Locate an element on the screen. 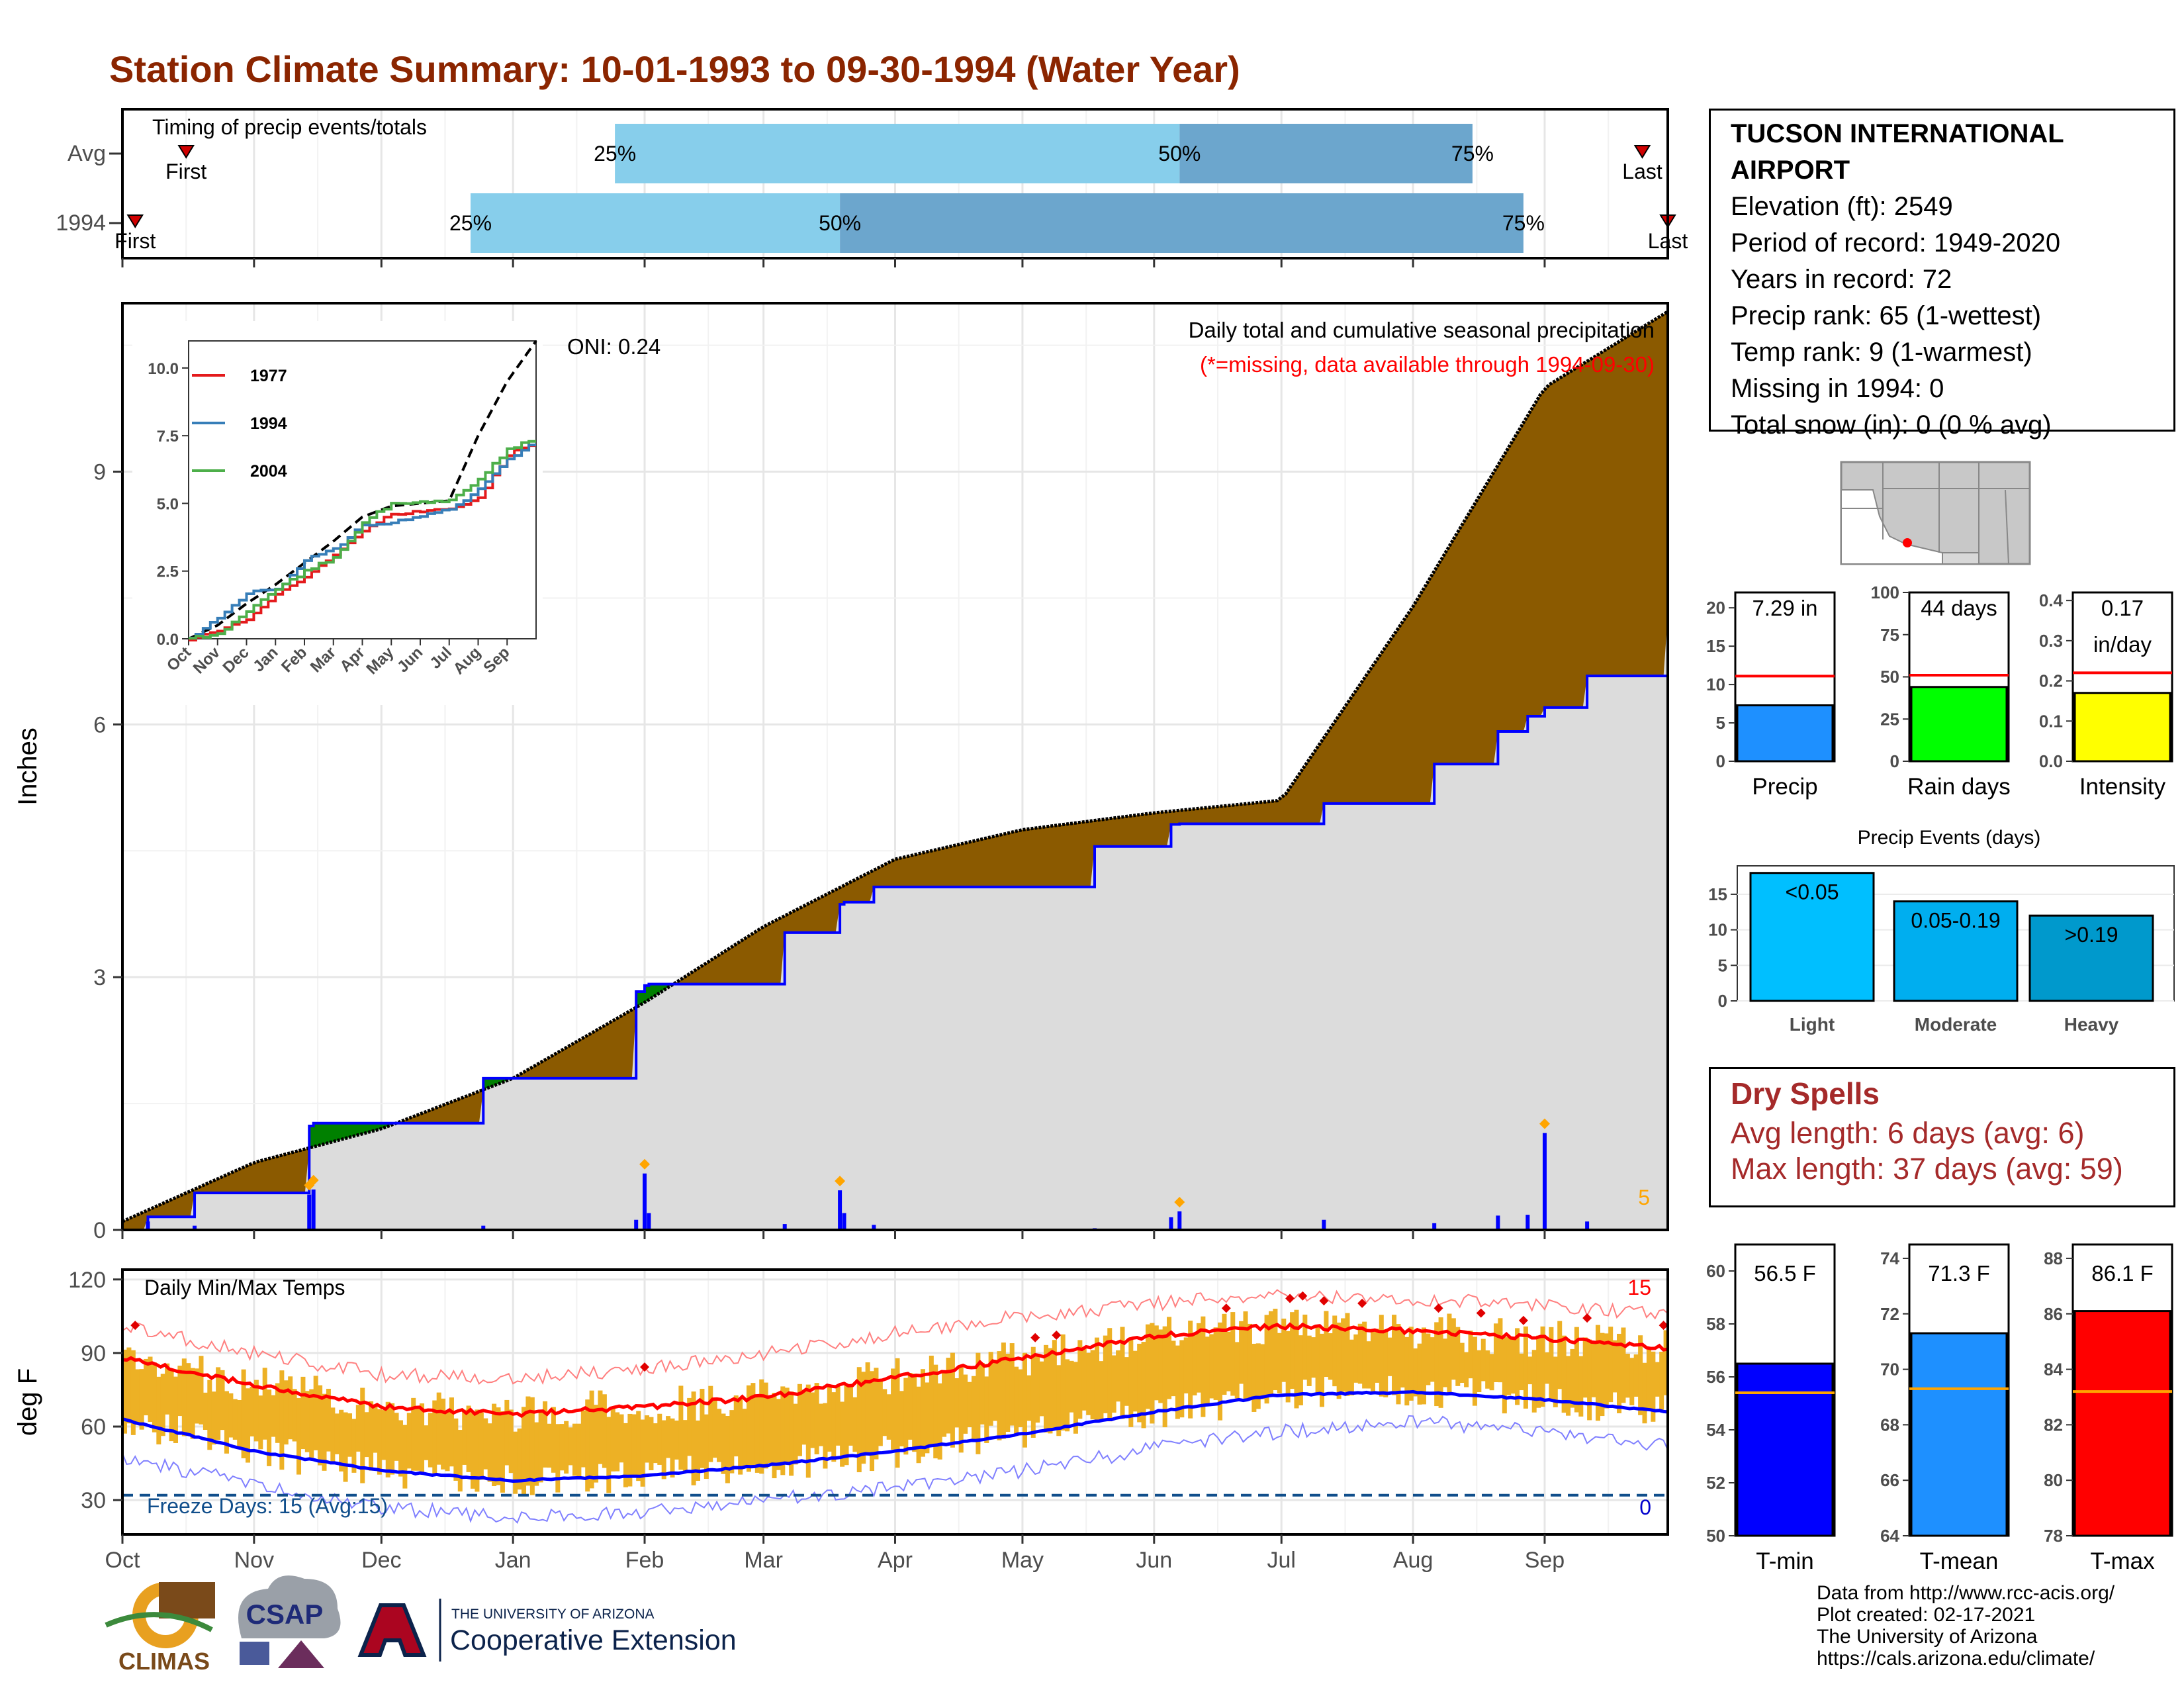  inset-y-tick-label: 7.5 is located at coordinates (168, 436).